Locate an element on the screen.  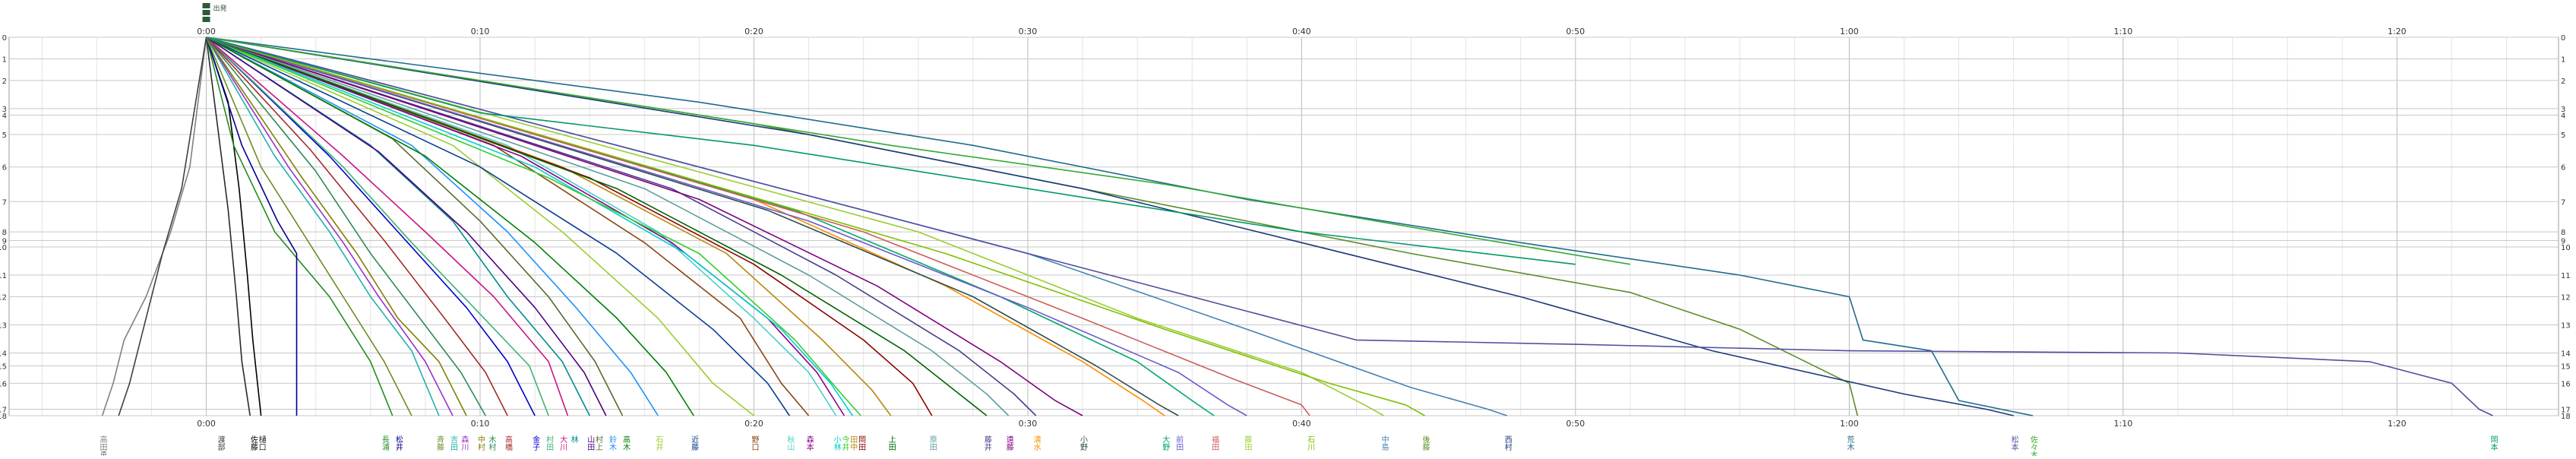
y-tick-label-left: 8 is located at coordinates (4, 233).